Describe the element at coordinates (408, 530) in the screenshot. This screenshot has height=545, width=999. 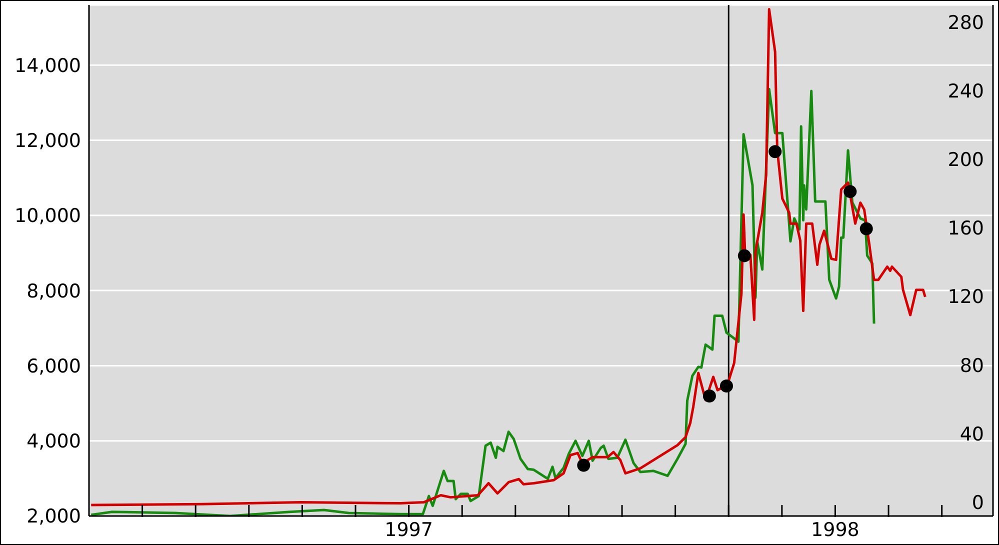
I see `x-tick-label: 1997` at that location.